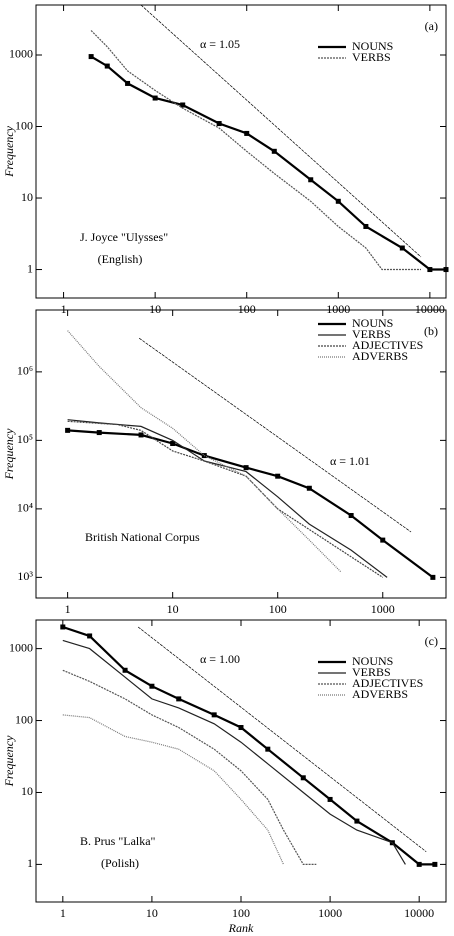 Image resolution: width=454 pixels, height=936 pixels. Describe the element at coordinates (350, 461) in the screenshot. I see `alpha-annotation: α = 1.01` at that location.